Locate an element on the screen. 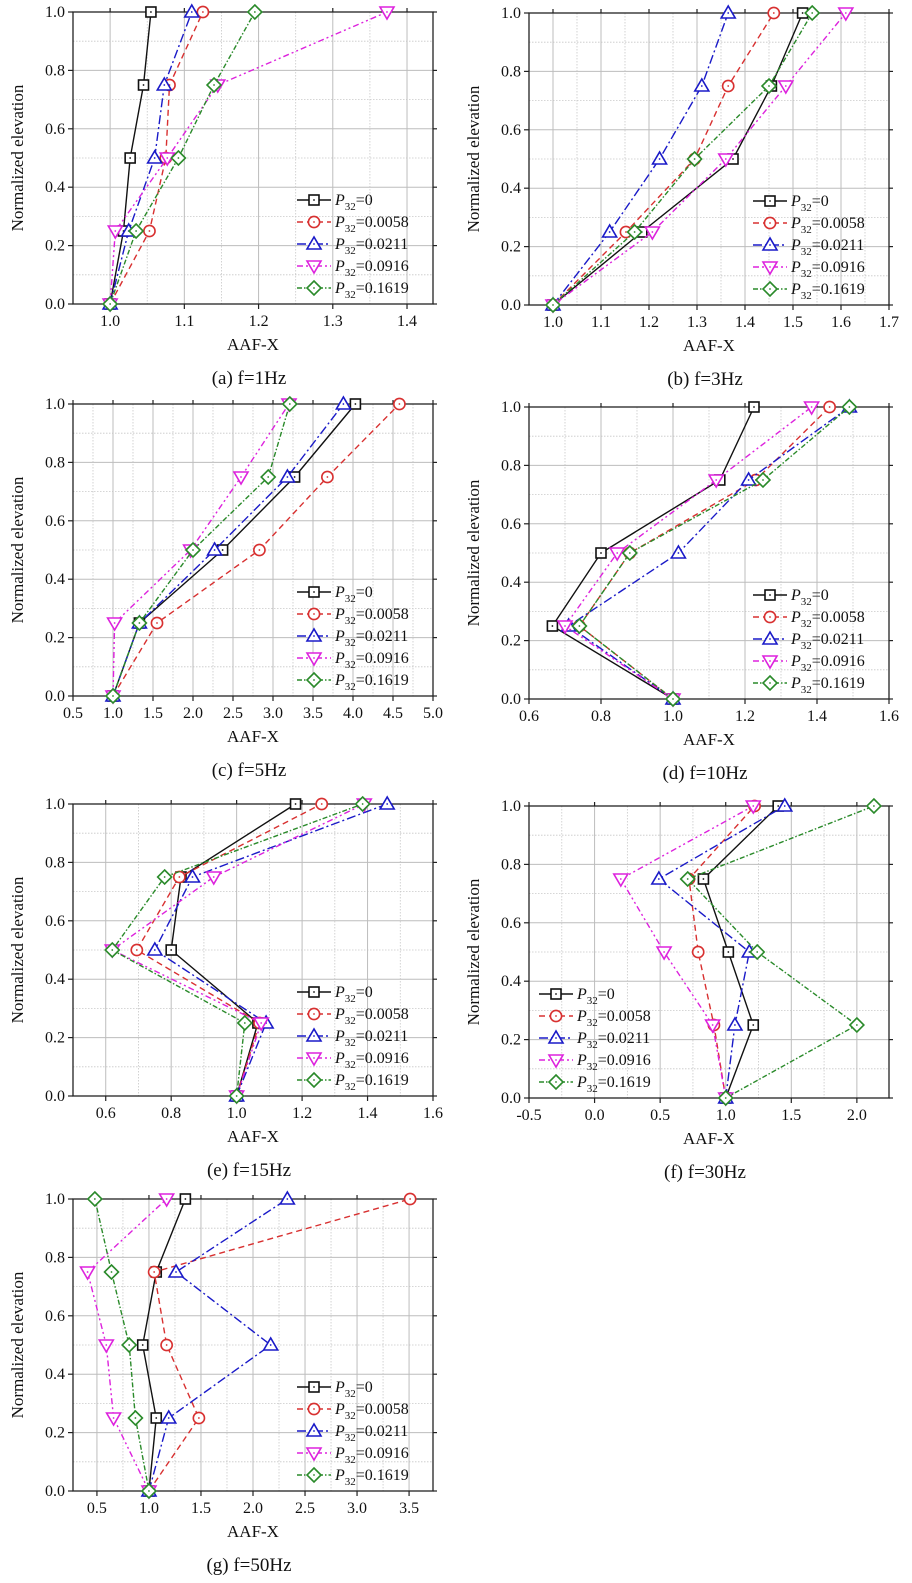  x-tick-label: 1.3 is located at coordinates (697, 322).